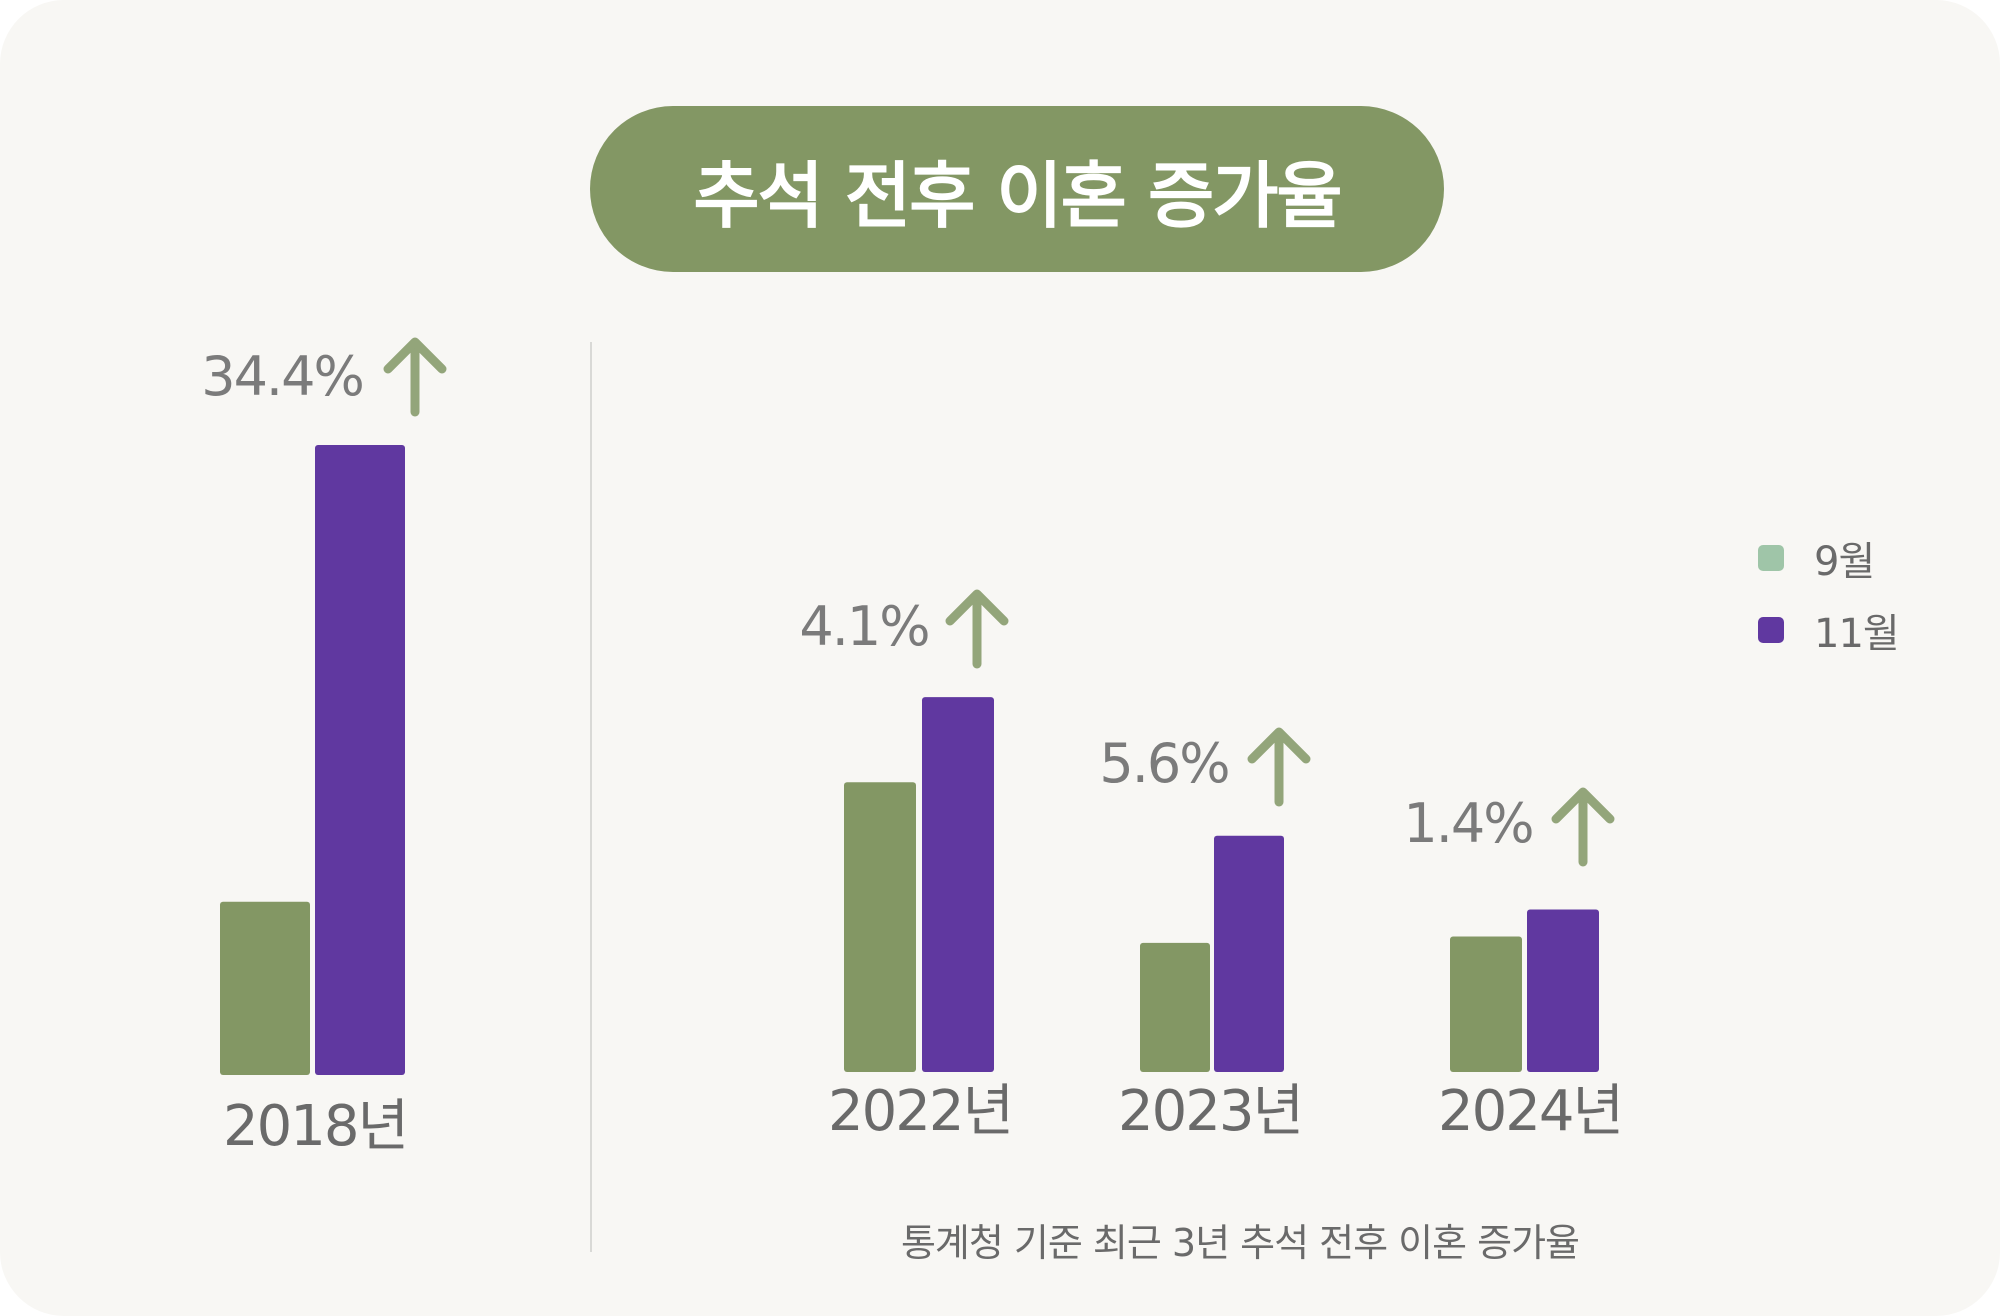  I want to click on source-caption: 통계청 기준 최근 3년 추석 전후 이혼 증가율, so click(1240, 1243).